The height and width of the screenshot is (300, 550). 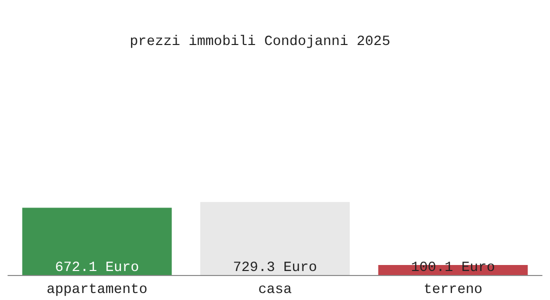 I want to click on data-label: 672.1 Euro, so click(x=97, y=268).